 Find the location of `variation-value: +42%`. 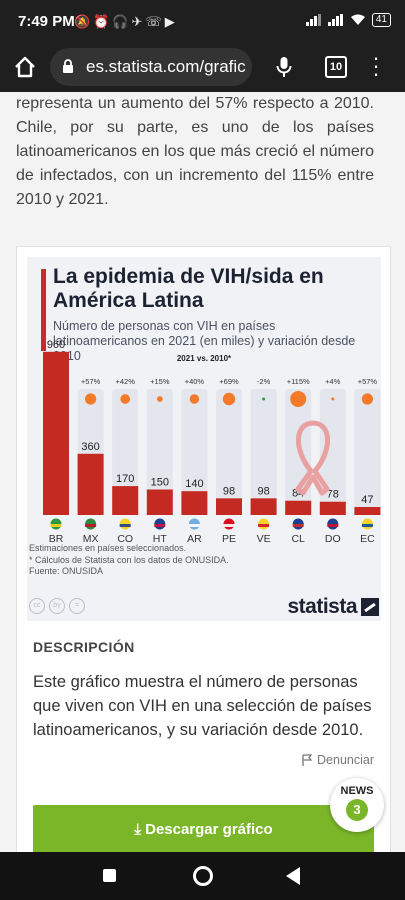

variation-value: +42% is located at coordinates (125, 381).